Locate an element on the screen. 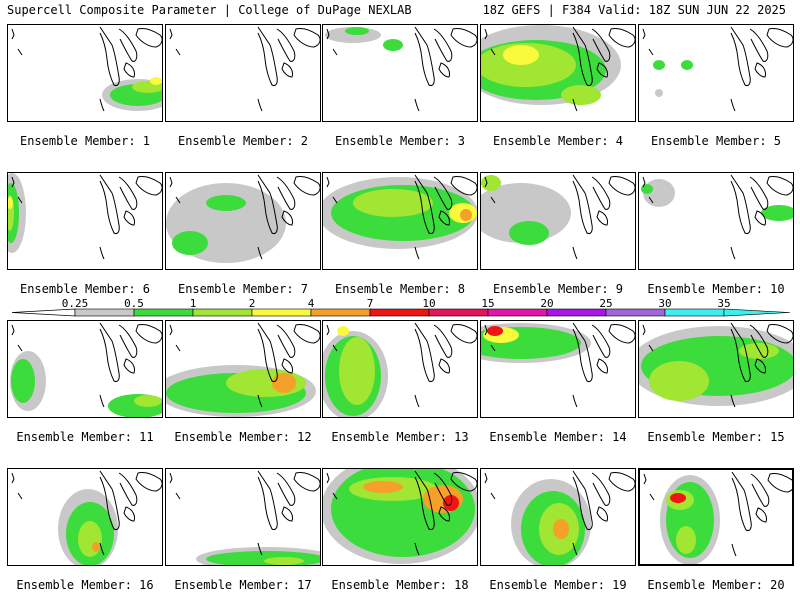 This screenshot has width=800, height=600. ensemble-member-label: Ensemble Member: 10 is located at coordinates (716, 289).